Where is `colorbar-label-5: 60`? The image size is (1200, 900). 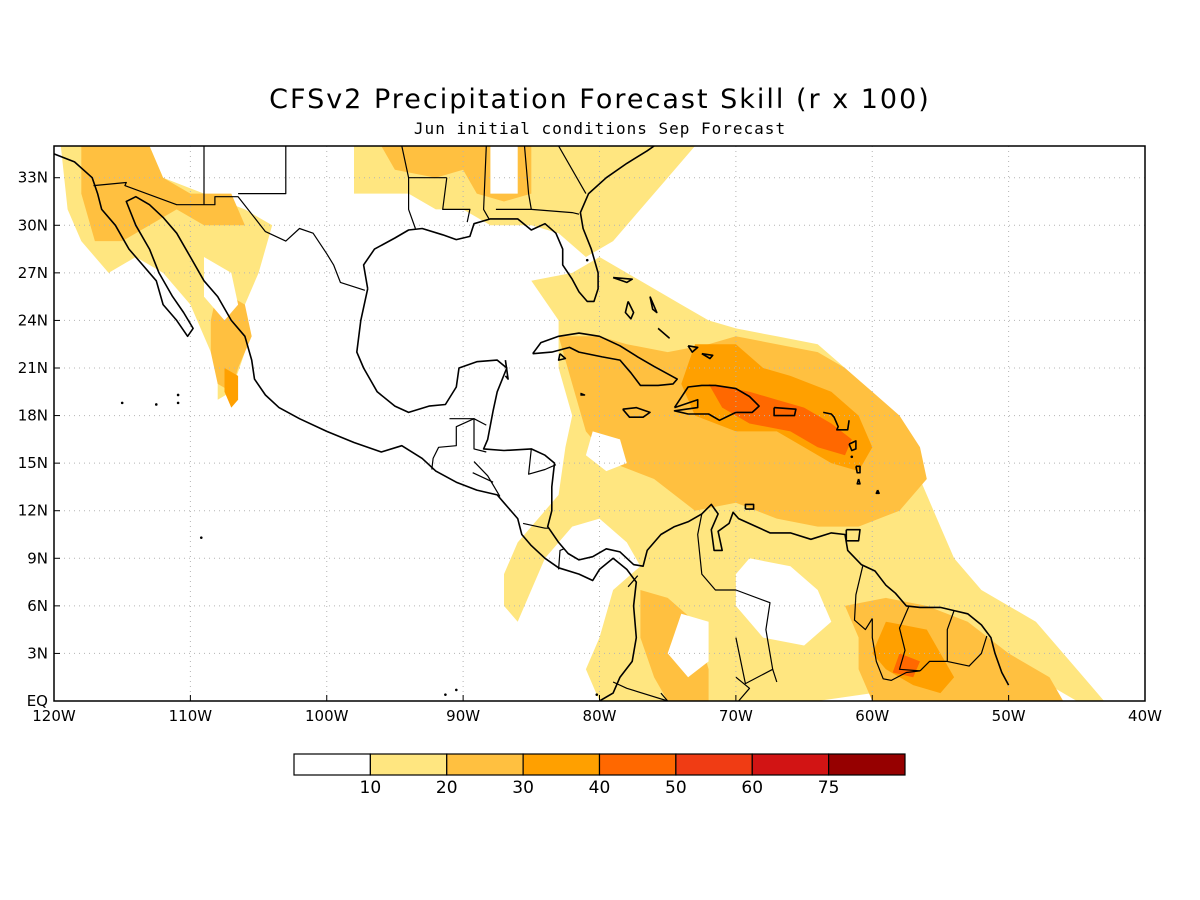 colorbar-label-5: 60 is located at coordinates (752, 788).